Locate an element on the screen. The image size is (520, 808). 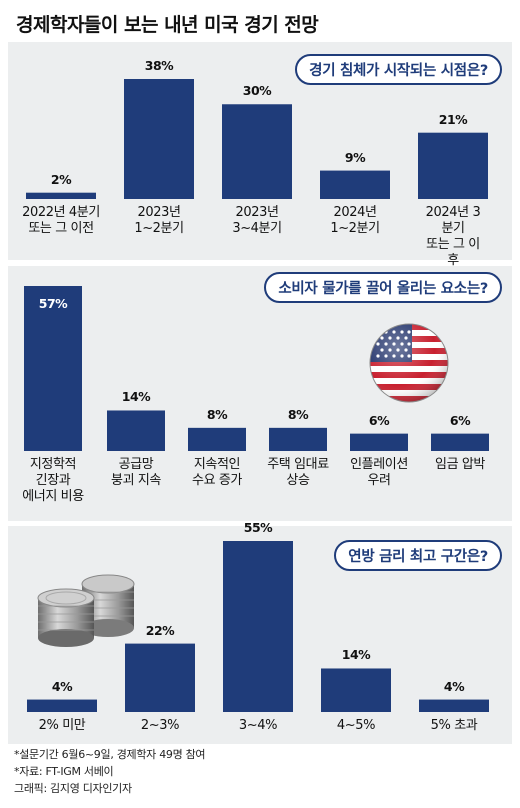
credit-note: 그래픽: 김지영 디자인기자 is located at coordinates (73, 788).